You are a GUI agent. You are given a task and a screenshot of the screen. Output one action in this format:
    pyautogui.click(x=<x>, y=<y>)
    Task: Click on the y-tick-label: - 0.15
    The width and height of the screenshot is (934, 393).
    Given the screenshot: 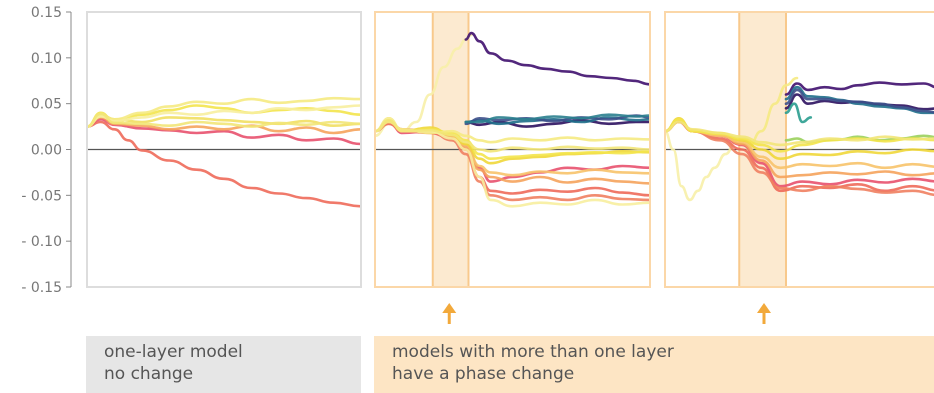 What is the action you would take?
    pyautogui.click(x=41, y=288)
    